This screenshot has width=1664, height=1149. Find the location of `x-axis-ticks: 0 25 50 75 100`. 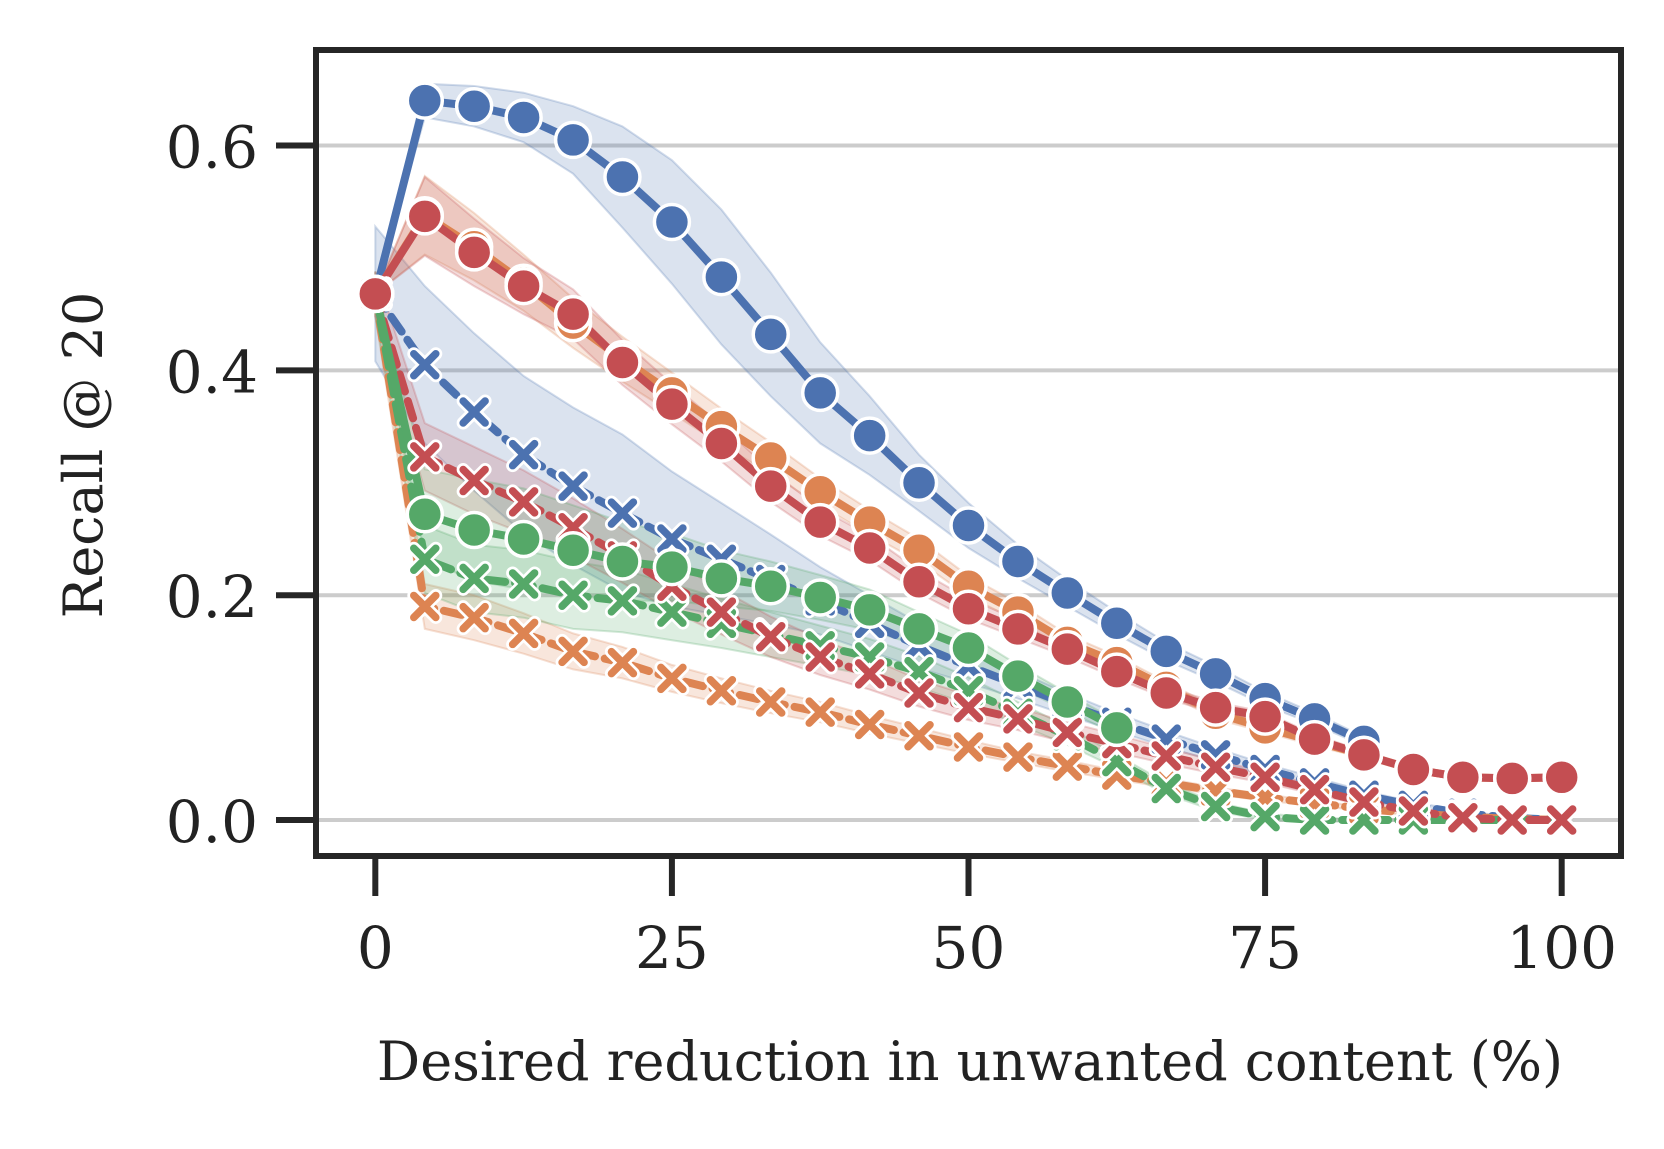

x-axis-ticks: 0 25 50 75 100 is located at coordinates (987, 919).